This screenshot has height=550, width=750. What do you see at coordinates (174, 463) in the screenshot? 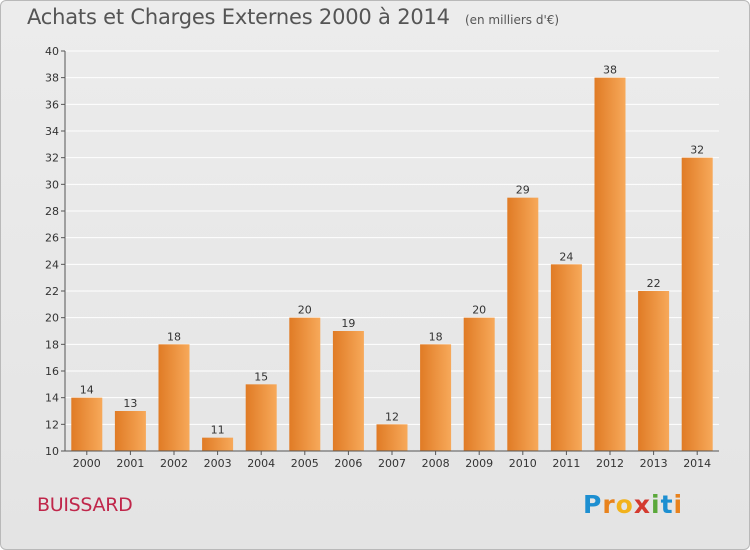
I see `x-tick-label: 2002` at bounding box center [174, 463].